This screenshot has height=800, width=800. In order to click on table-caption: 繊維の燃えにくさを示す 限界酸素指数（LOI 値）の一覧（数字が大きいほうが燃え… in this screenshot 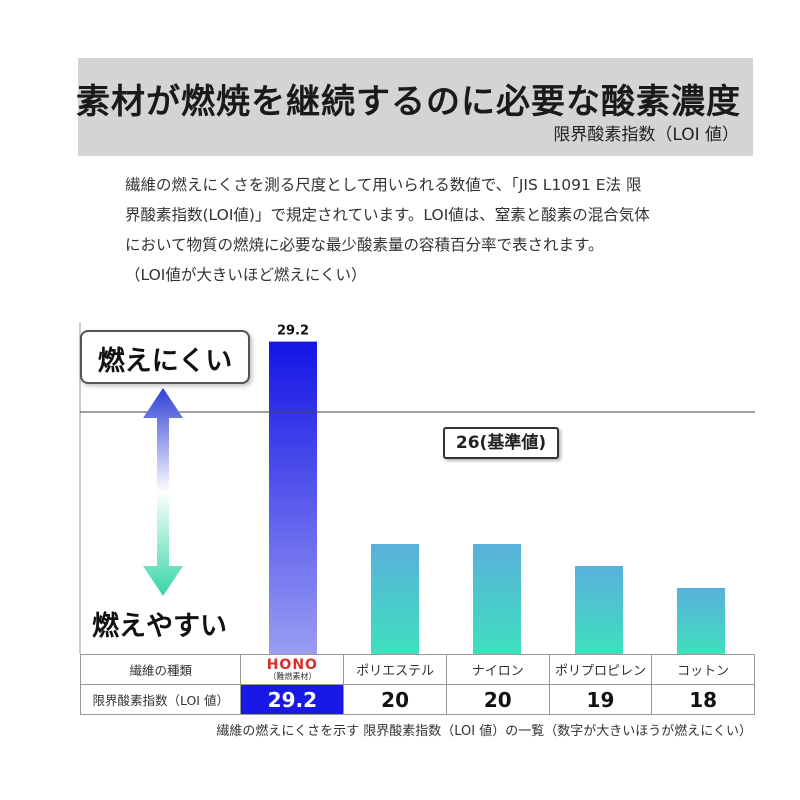, I will do `click(484, 731)`.